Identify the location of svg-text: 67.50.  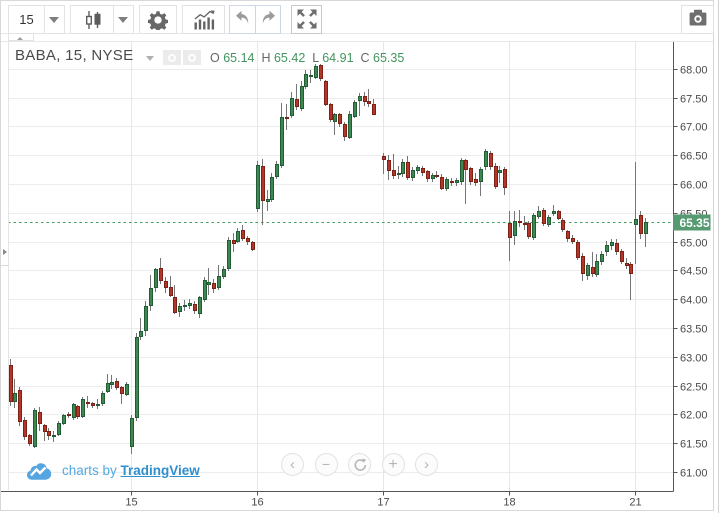
(694, 100).